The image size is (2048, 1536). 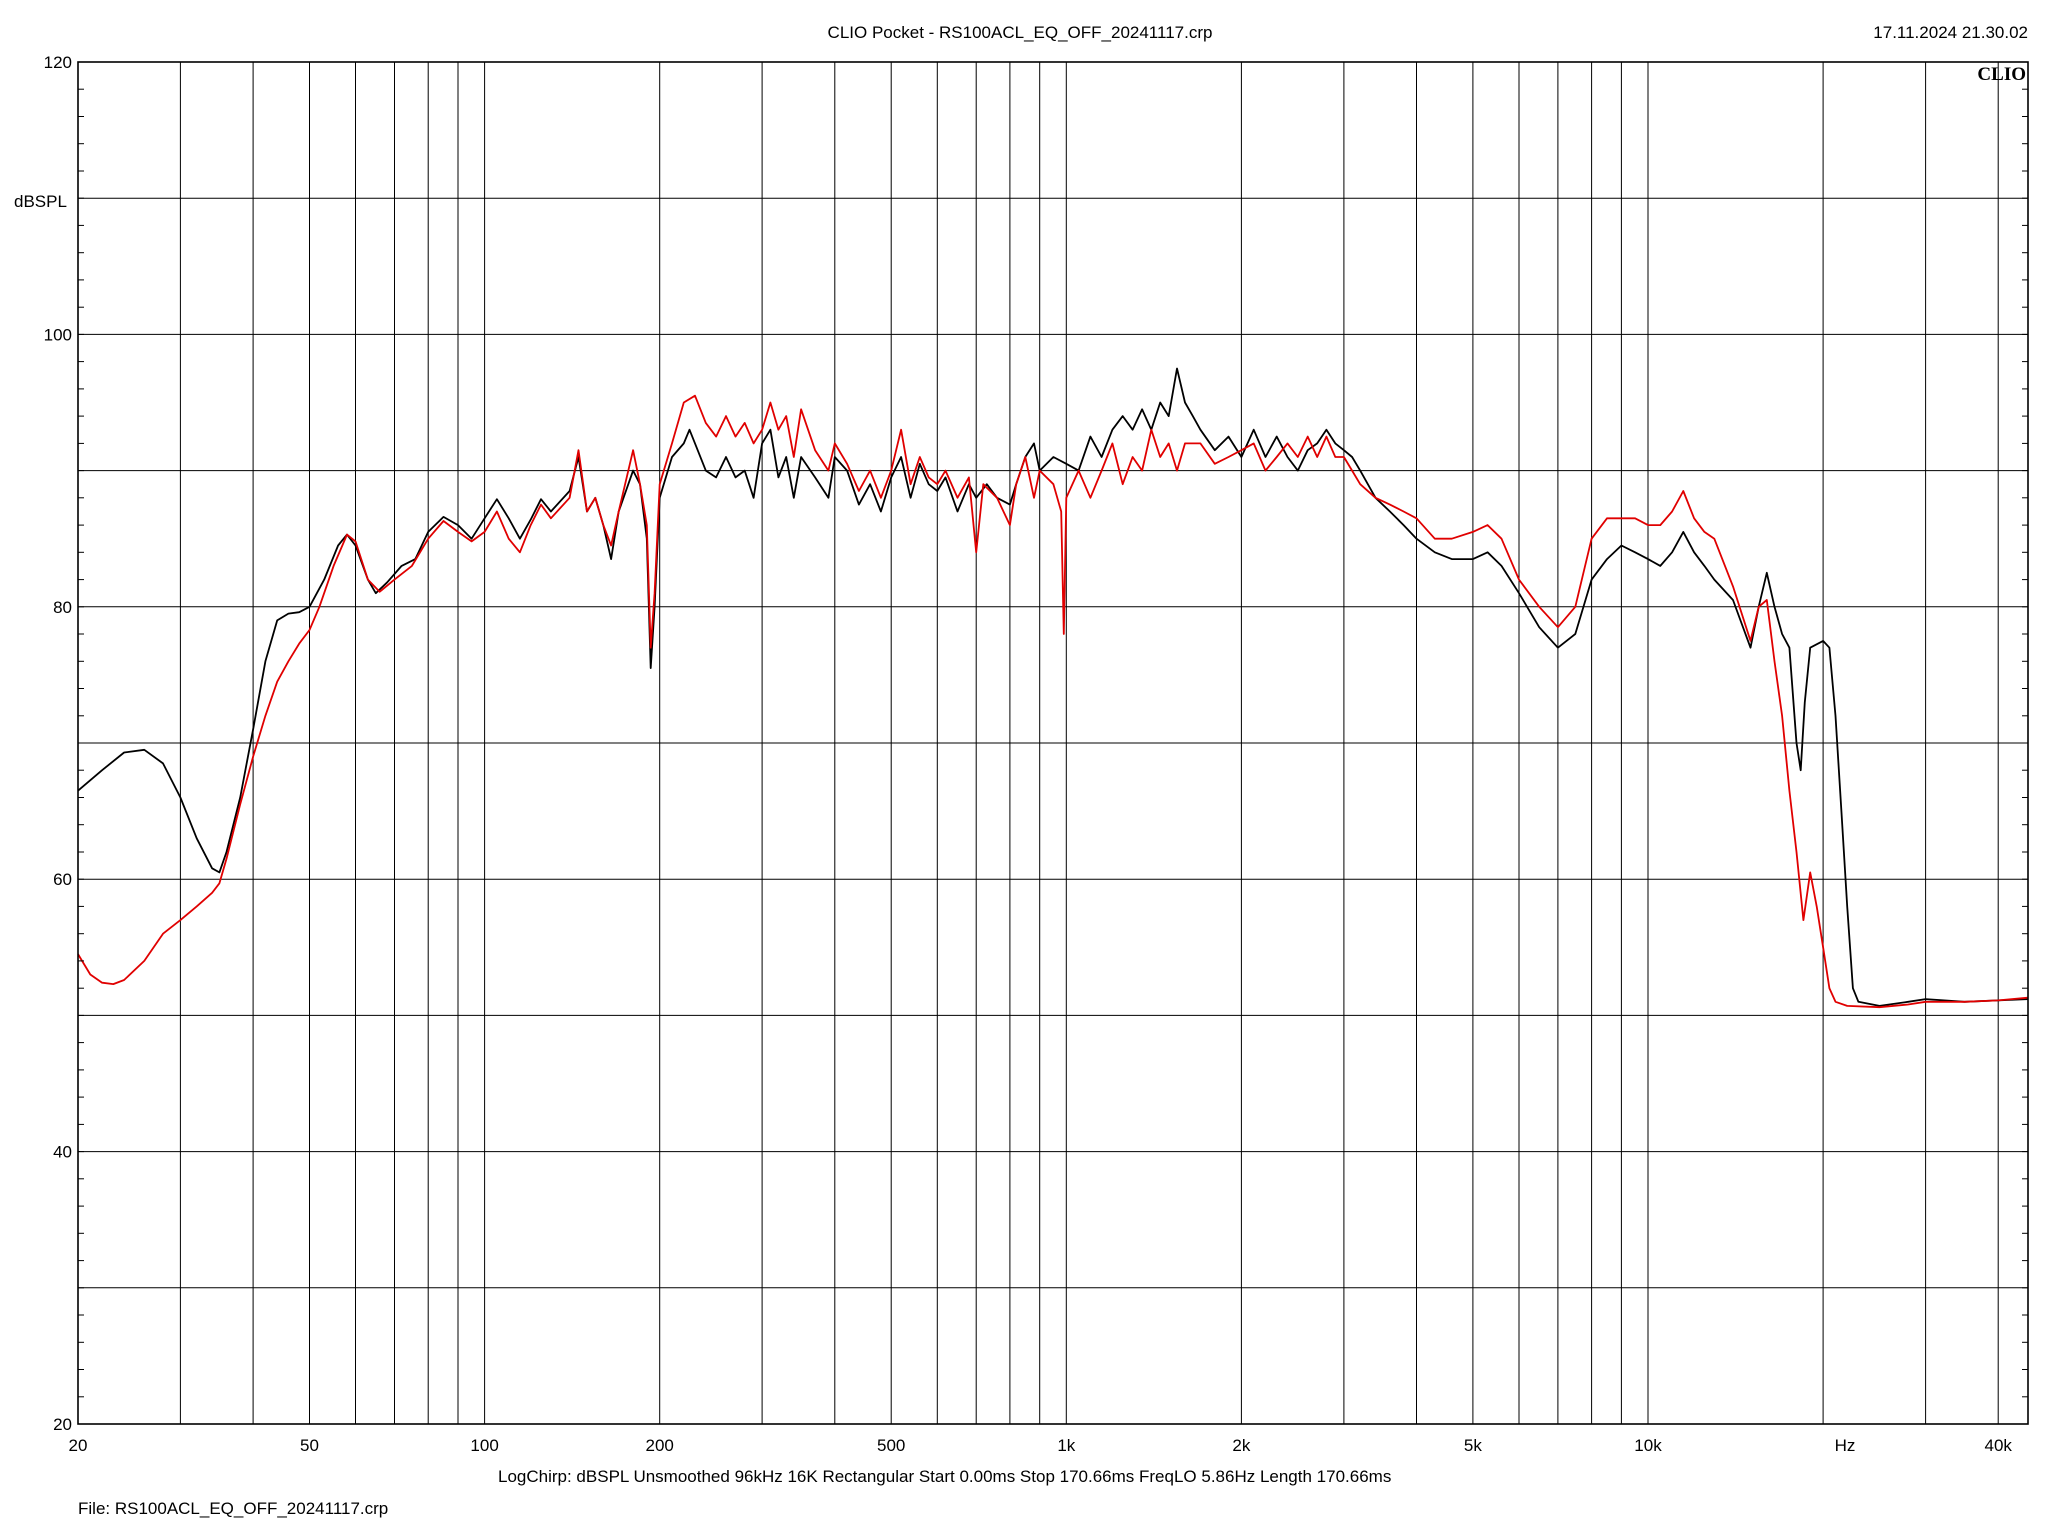 What do you see at coordinates (891, 1445) in the screenshot?
I see `x-tick-label: 500` at bounding box center [891, 1445].